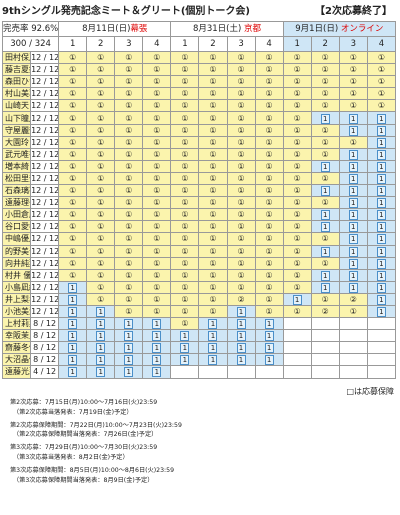 This screenshot has width=400, height=515. I want to click on member-name: 小島凪紗, so click(16, 287).